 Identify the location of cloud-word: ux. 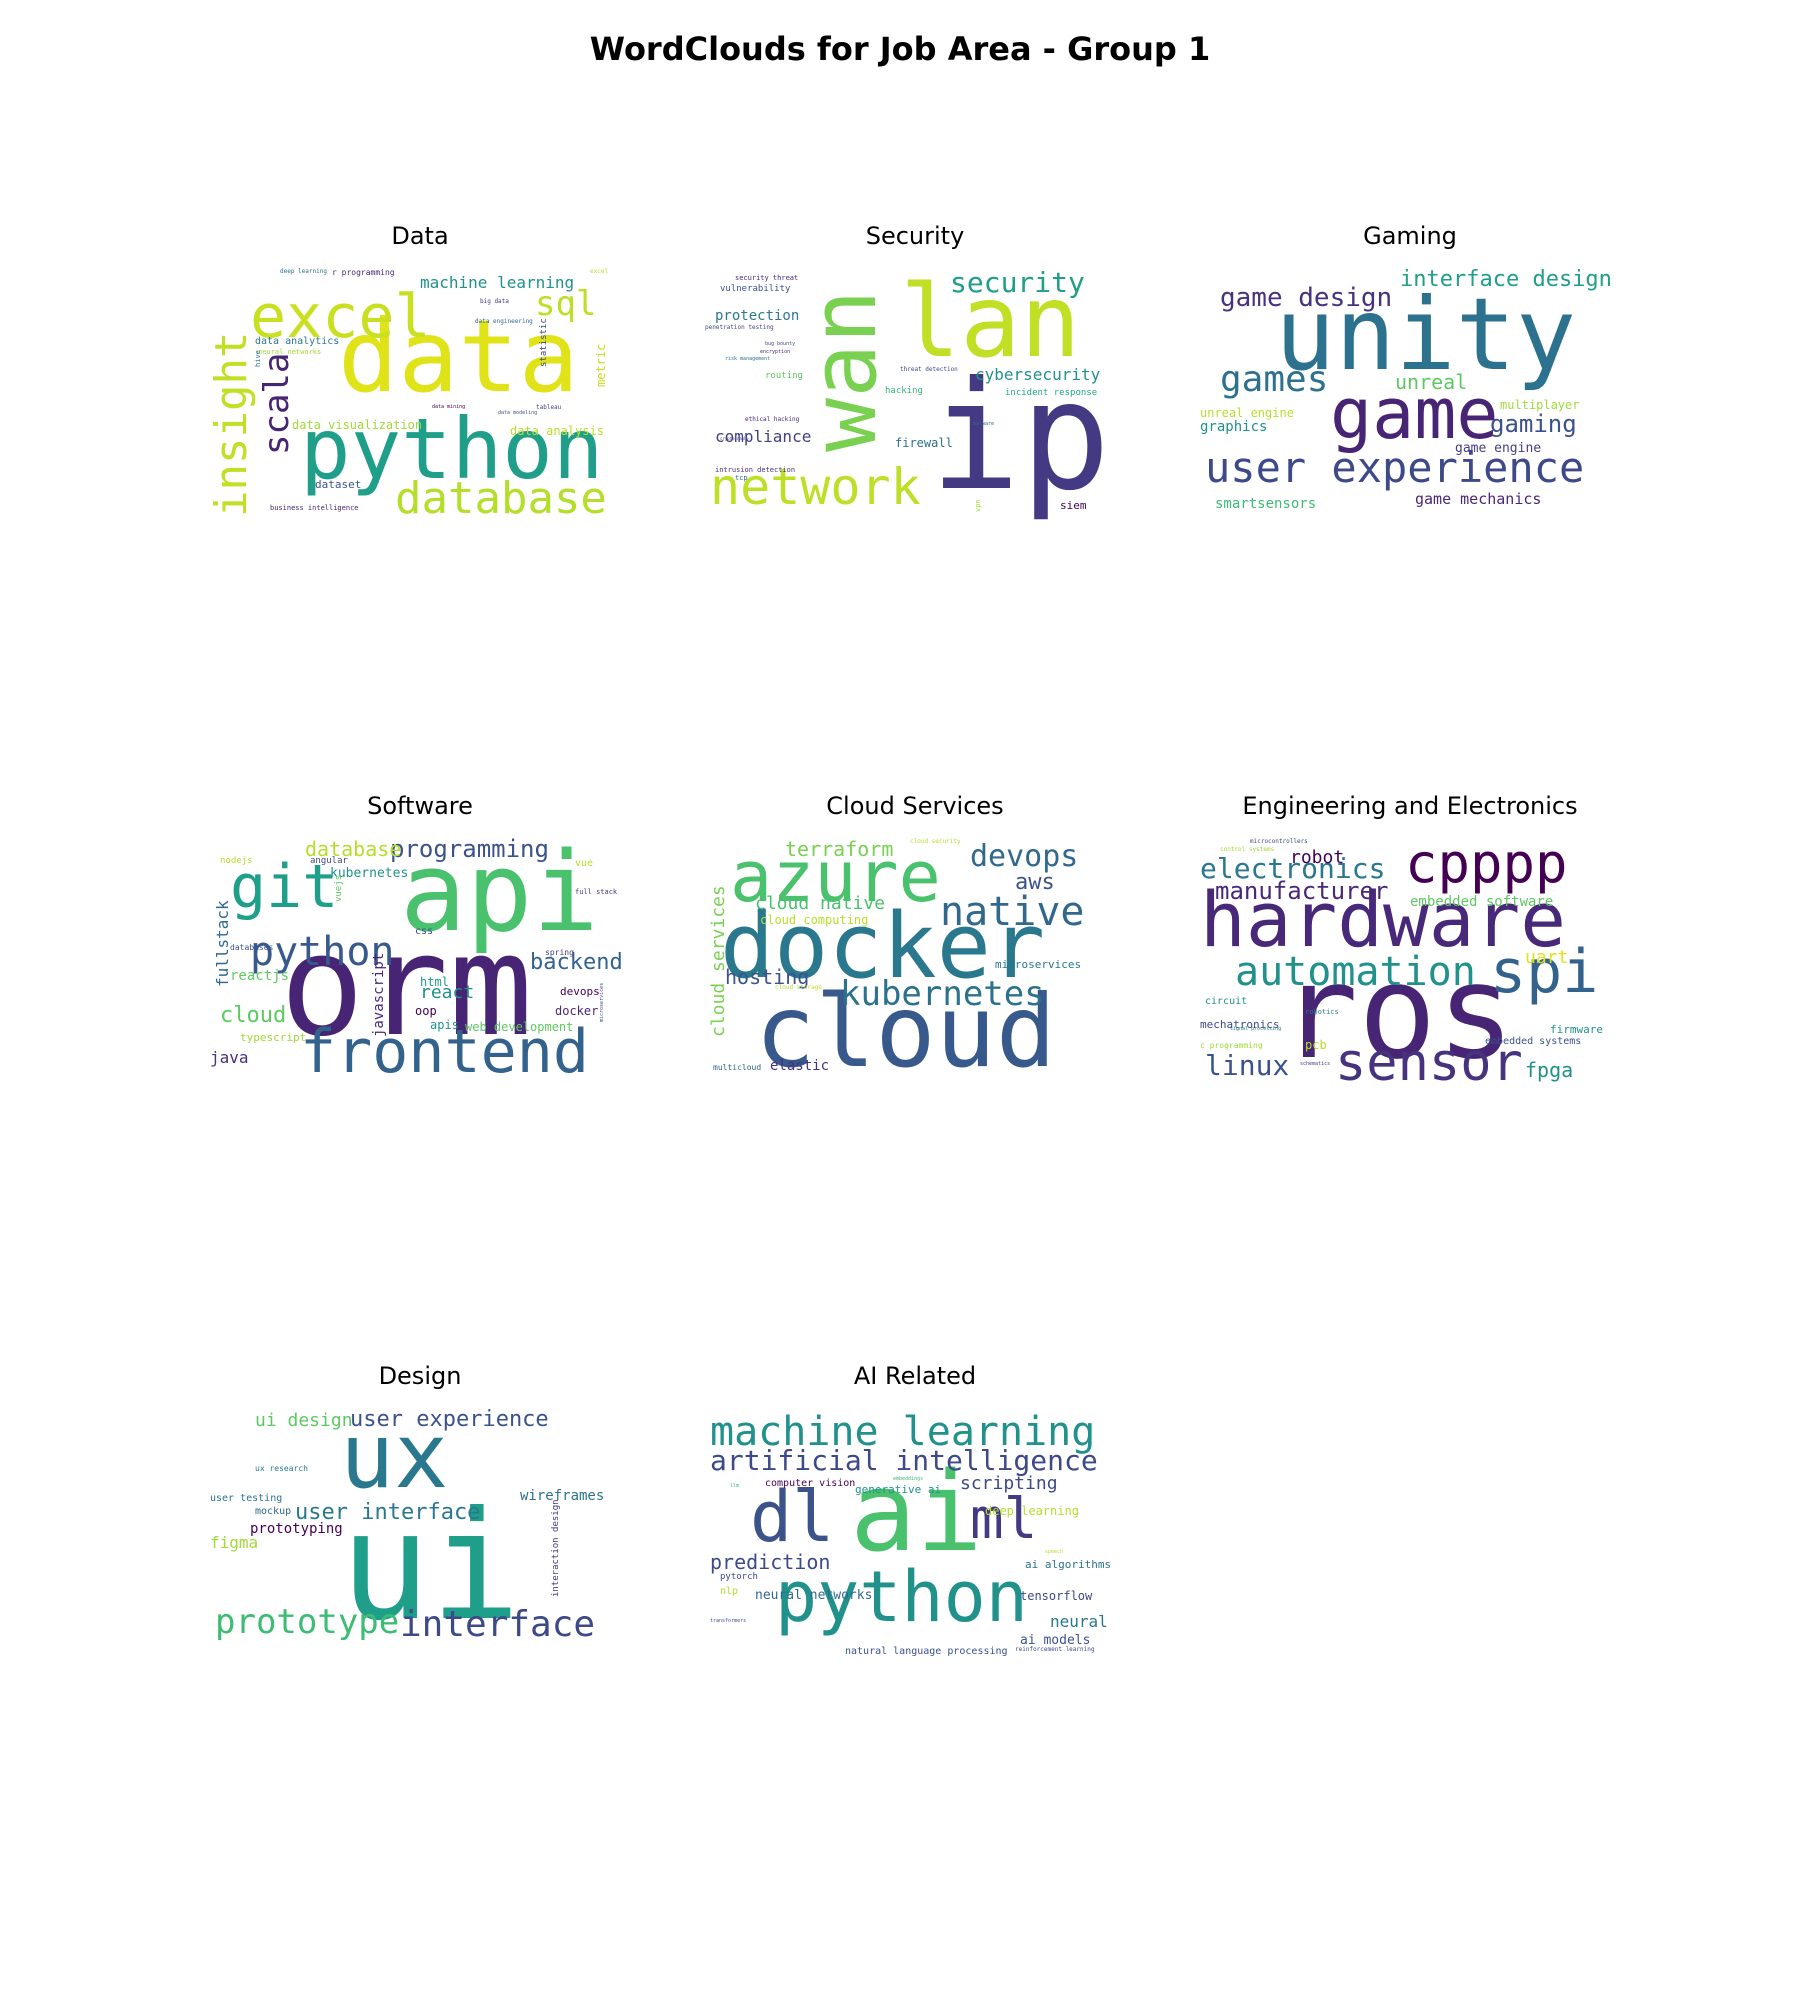
(394, 1458).